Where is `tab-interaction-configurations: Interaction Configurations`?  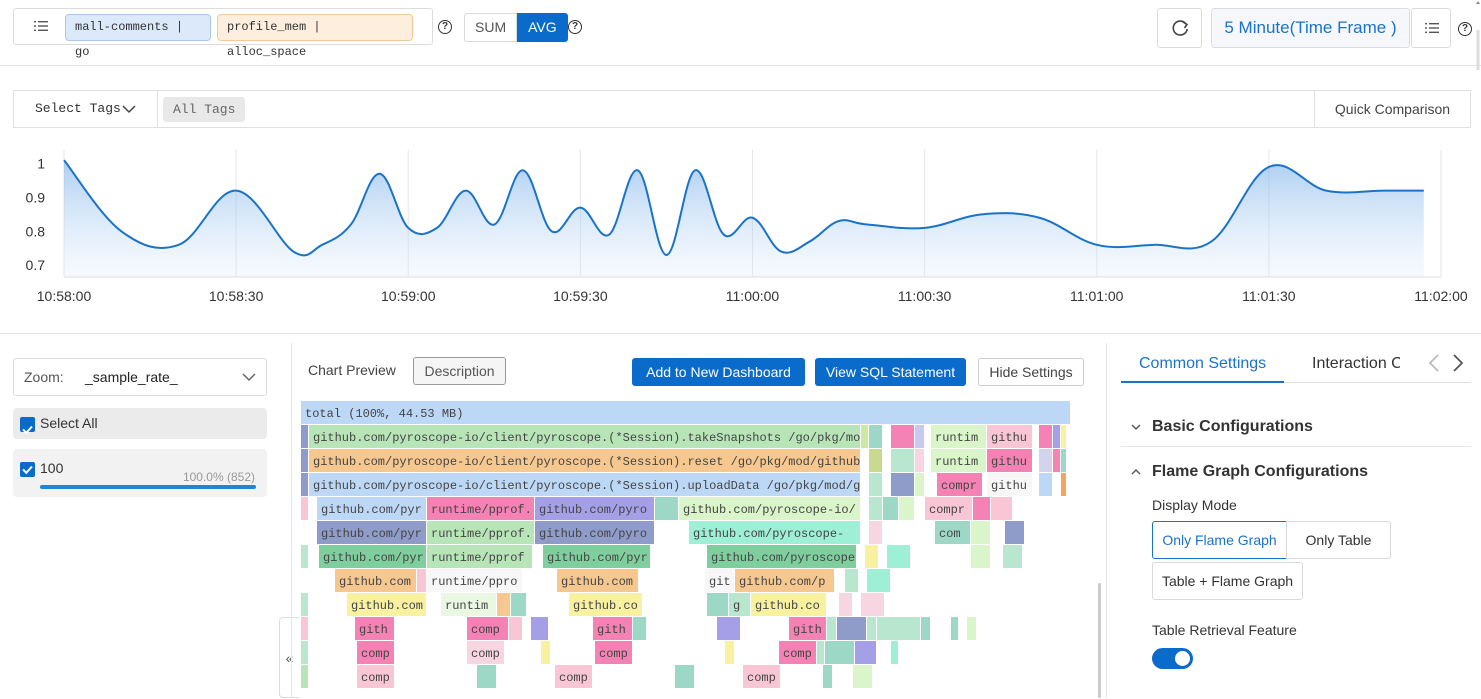 tab-interaction-configurations: Interaction Configurations is located at coordinates (1356, 363).